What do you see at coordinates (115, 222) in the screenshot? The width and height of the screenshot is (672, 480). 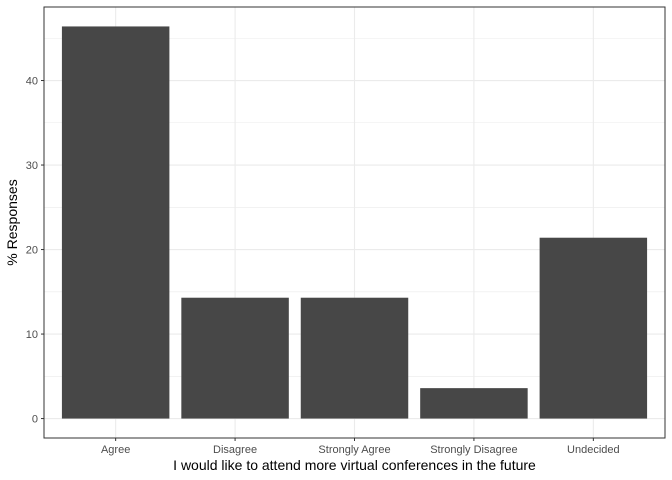 I see `bar-agree` at bounding box center [115, 222].